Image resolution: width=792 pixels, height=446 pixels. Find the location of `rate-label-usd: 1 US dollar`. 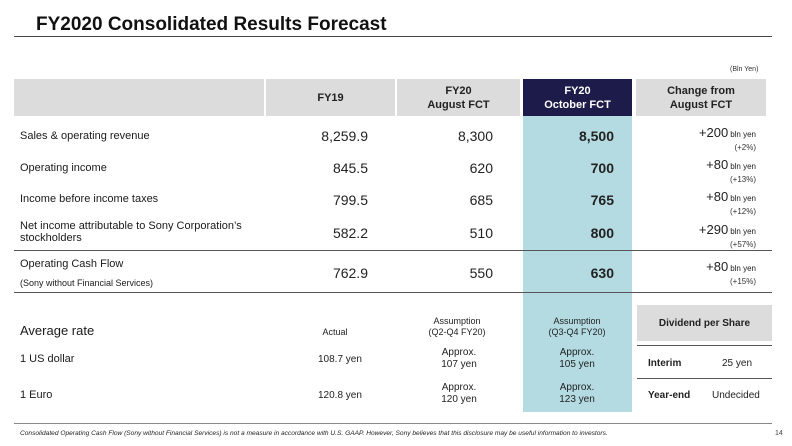

rate-label-usd: 1 US dollar is located at coordinates (47, 359).